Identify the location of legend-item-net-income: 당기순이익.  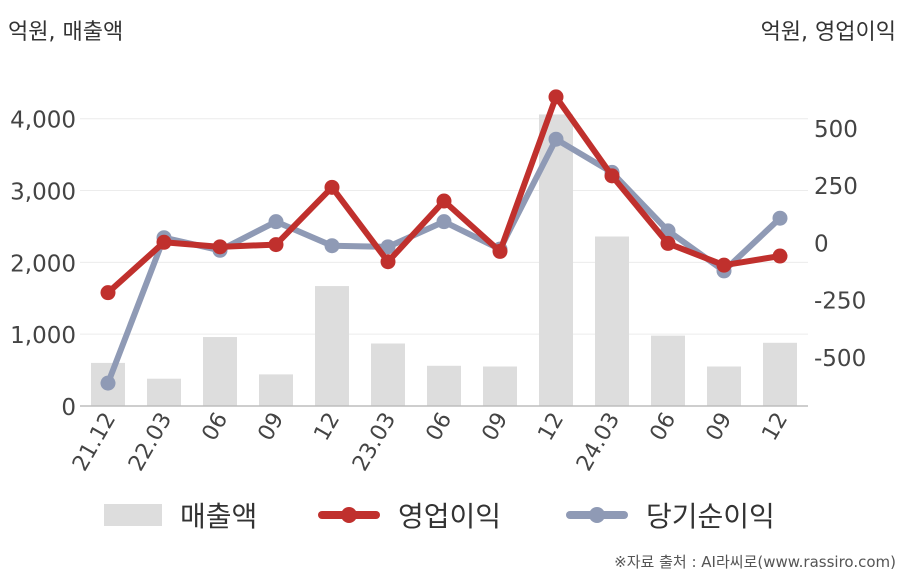
(670, 515).